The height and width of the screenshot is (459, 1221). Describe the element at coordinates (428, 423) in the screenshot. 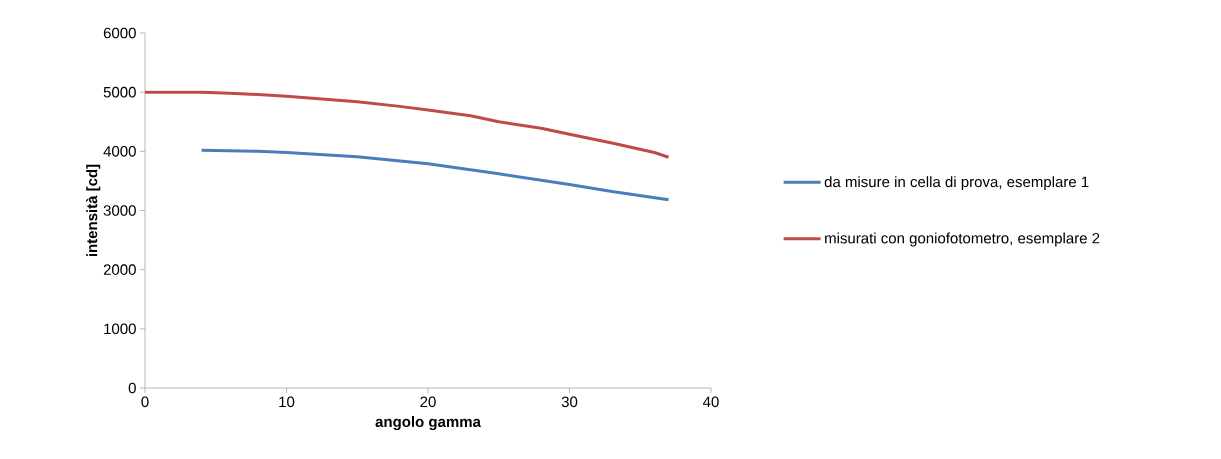

I see `x-axis-title: angolo gamma` at that location.